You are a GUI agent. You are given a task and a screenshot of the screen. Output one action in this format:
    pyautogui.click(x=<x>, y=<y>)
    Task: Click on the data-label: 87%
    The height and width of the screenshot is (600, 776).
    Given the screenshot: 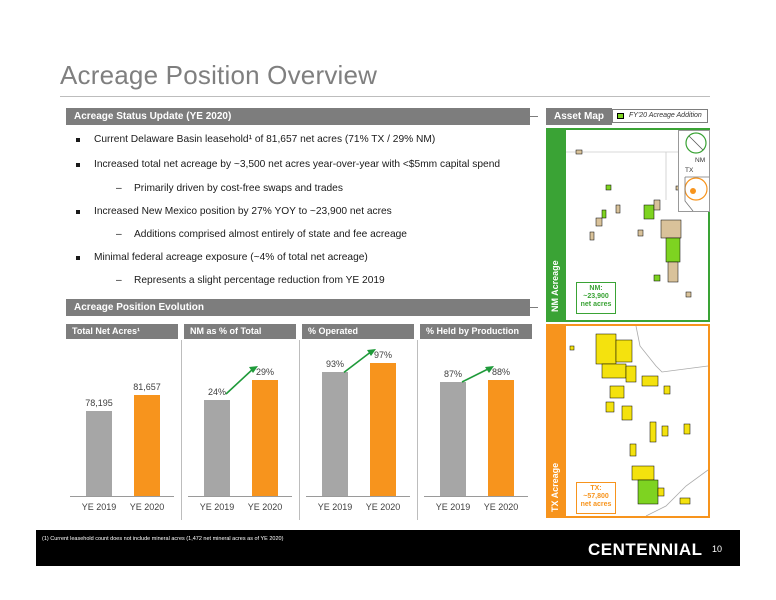 What is the action you would take?
    pyautogui.click(x=452, y=374)
    